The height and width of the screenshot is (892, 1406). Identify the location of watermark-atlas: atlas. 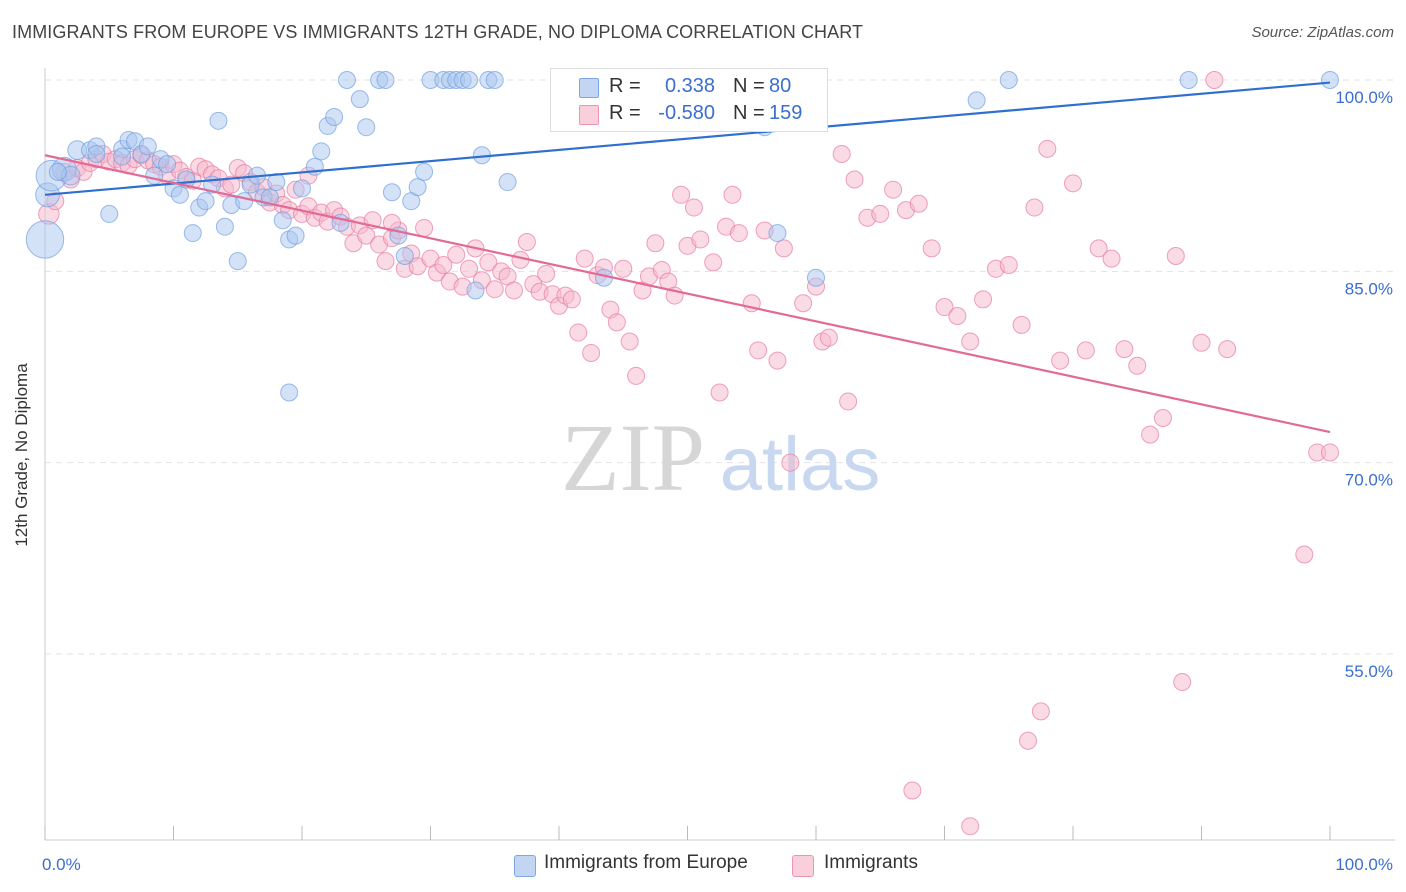
(800, 464).